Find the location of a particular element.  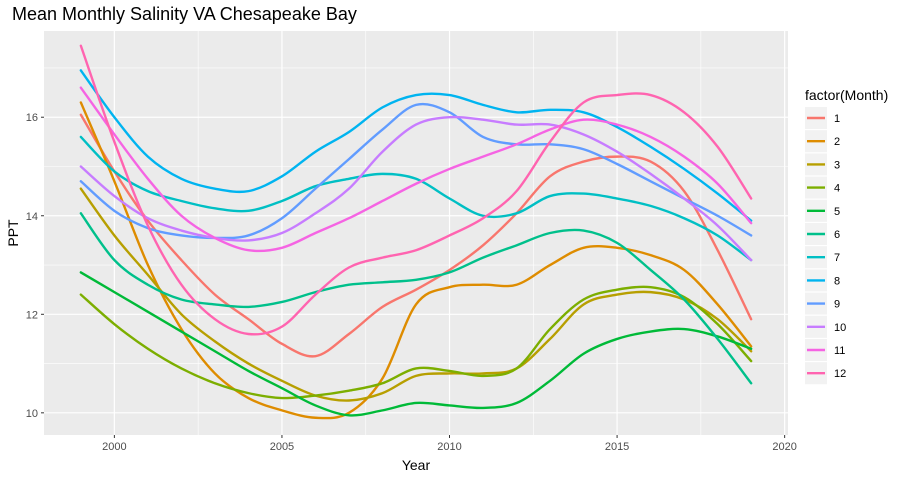

x-tick-label: 2005 is located at coordinates (282, 447).